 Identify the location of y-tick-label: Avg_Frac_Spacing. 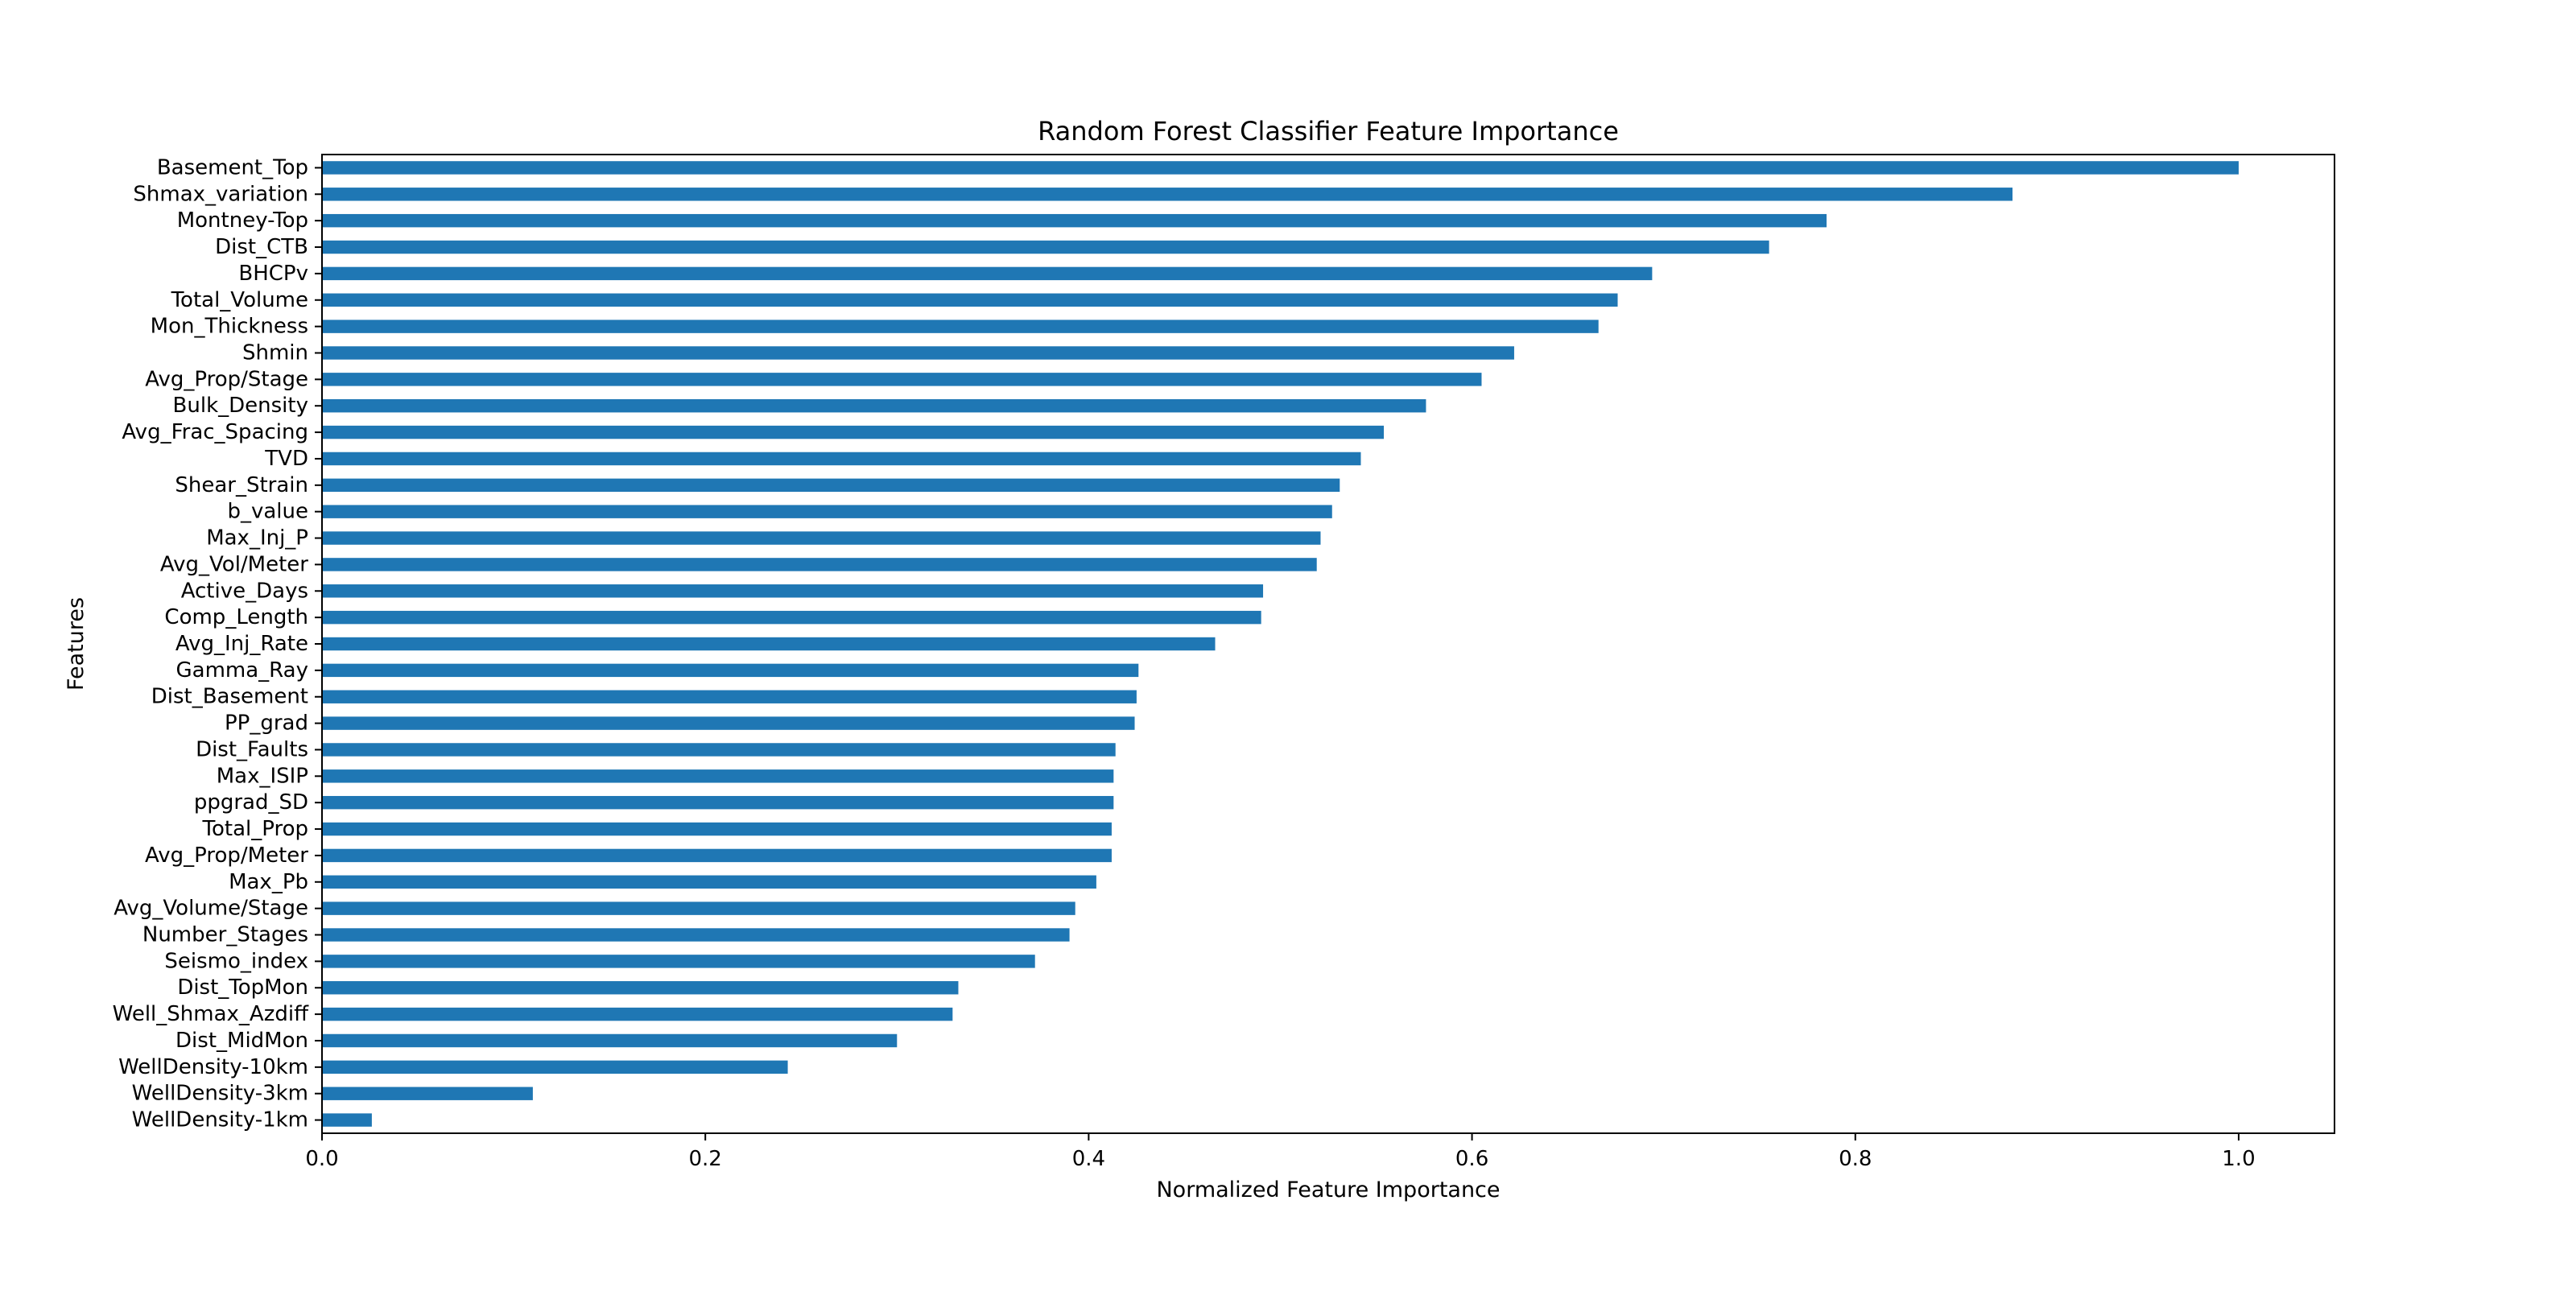
(215, 432).